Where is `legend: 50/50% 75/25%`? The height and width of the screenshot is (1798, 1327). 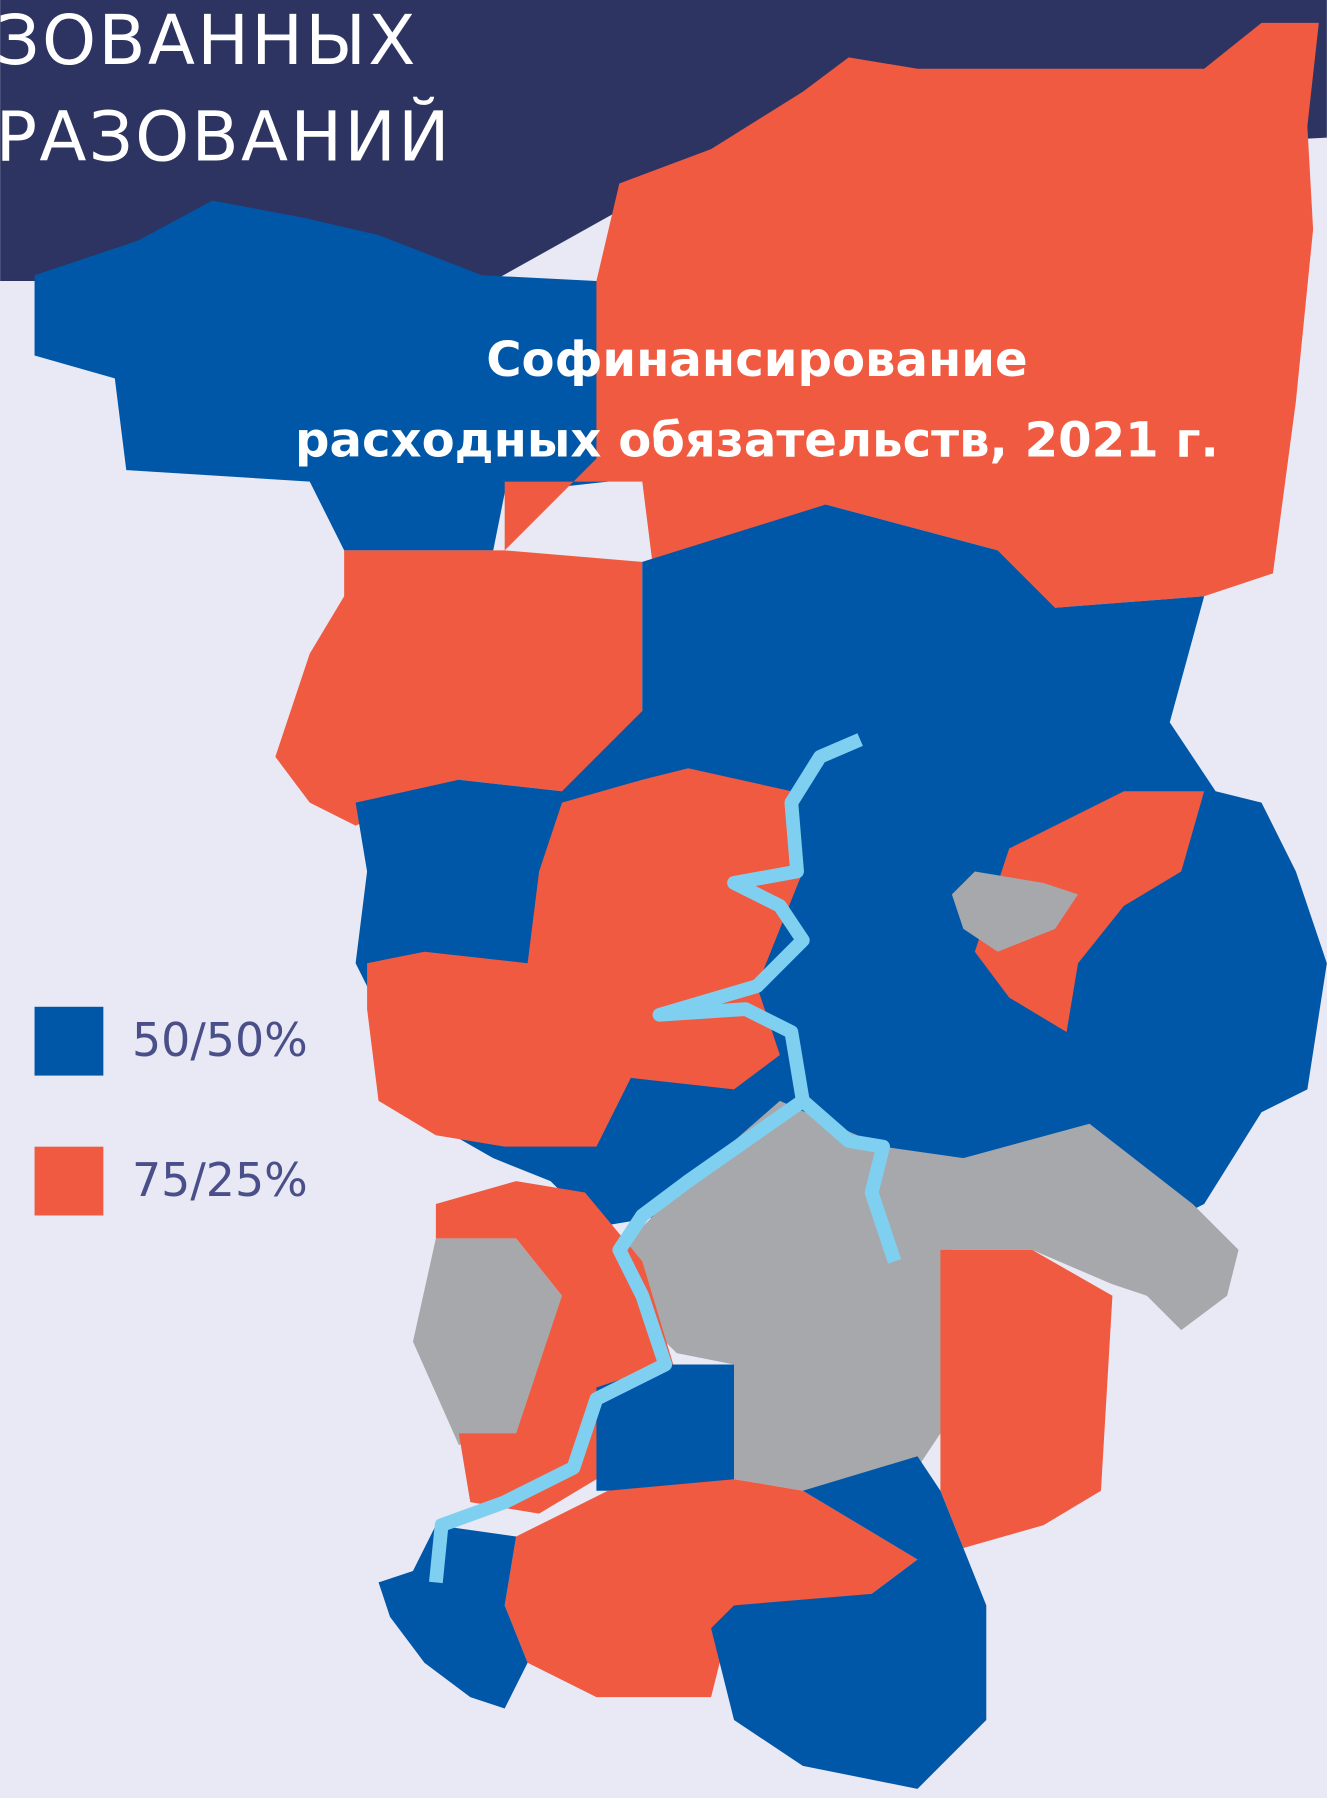
legend: 50/50% 75/25% is located at coordinates (171, 1111).